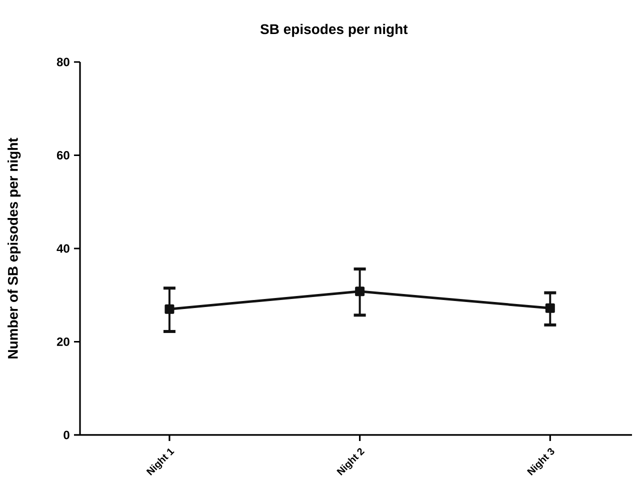  I want to click on y-tick-label: 60, so click(63, 155).